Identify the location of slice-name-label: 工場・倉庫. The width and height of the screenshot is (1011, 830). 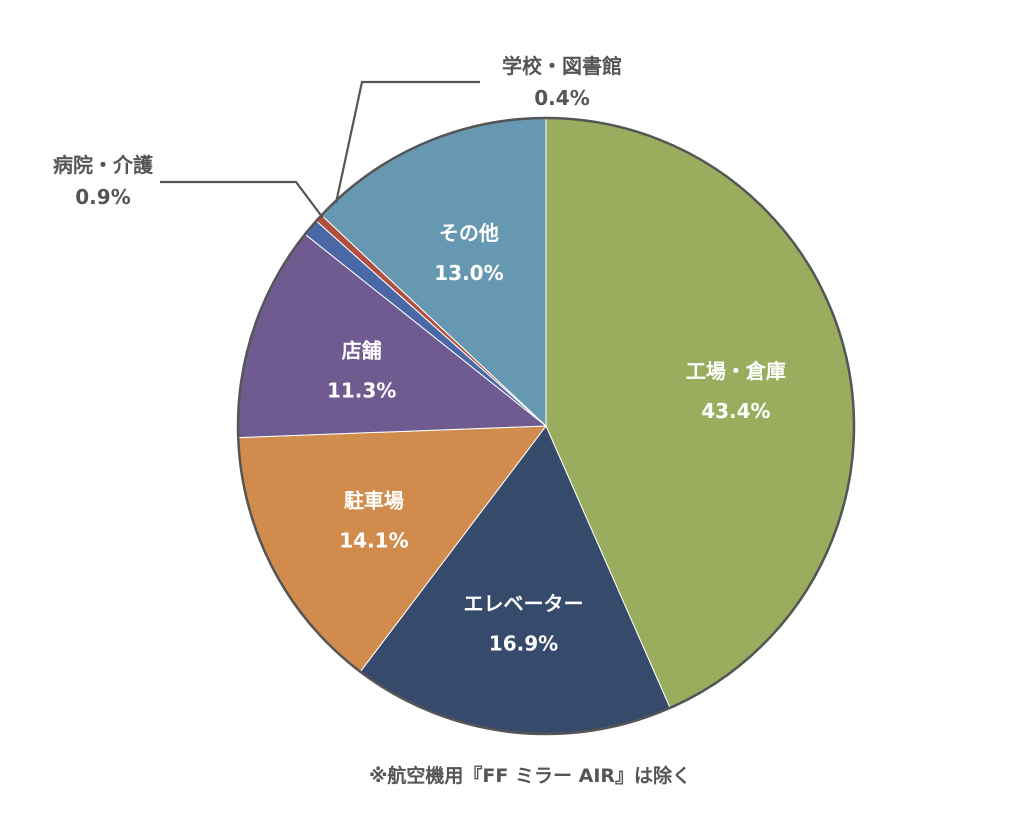
(736, 371).